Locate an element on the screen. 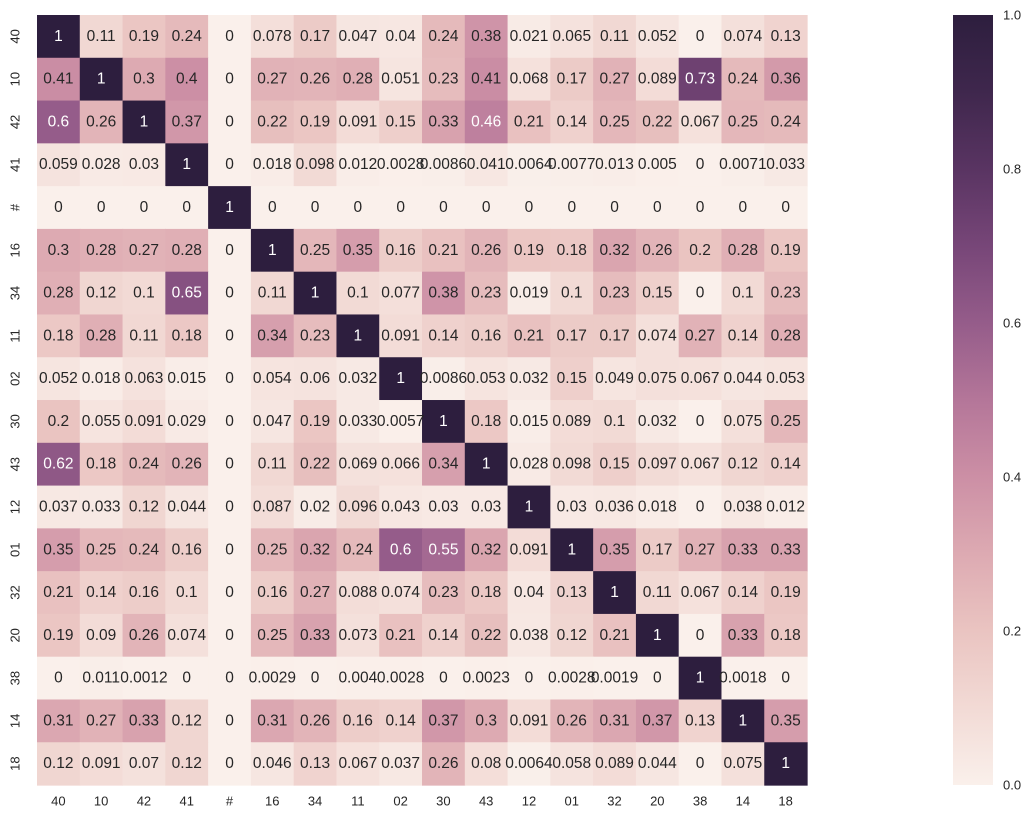 The width and height of the screenshot is (1033, 824). heatmap-cell-label: 0.036 is located at coordinates (614, 506).